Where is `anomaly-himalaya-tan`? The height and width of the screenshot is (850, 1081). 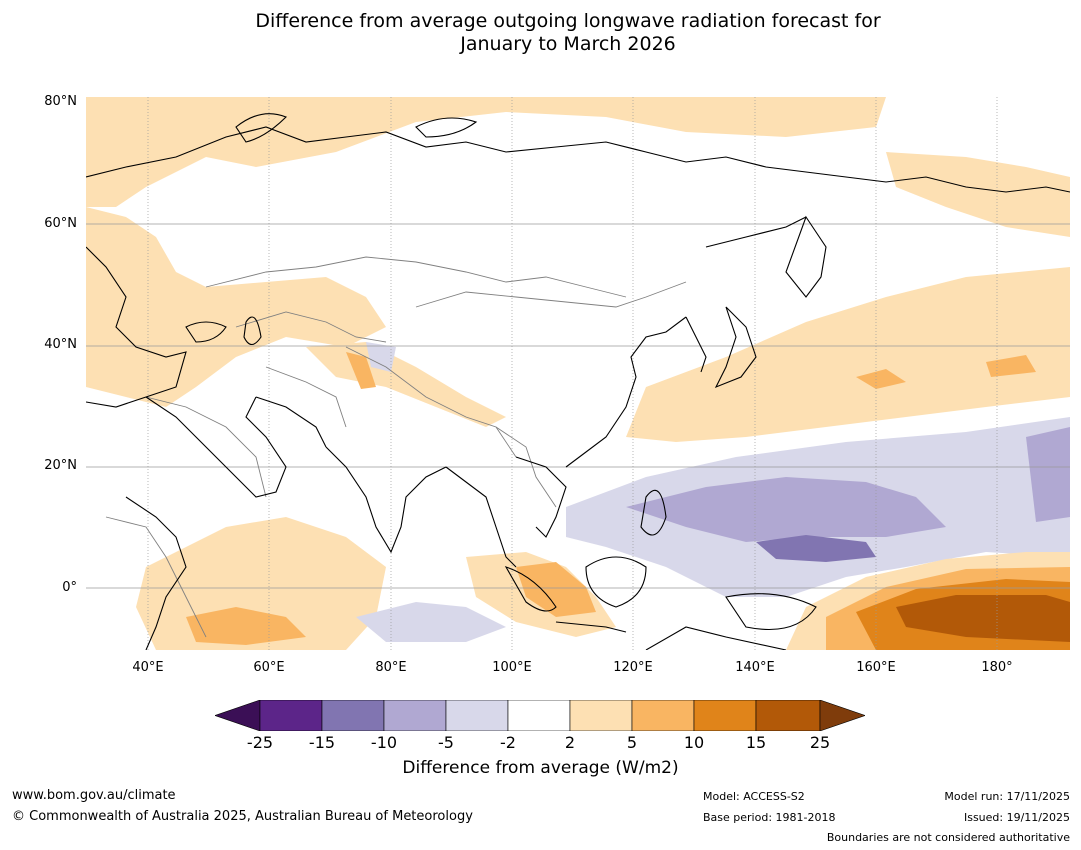
anomaly-himalaya-tan is located at coordinates (406, 384).